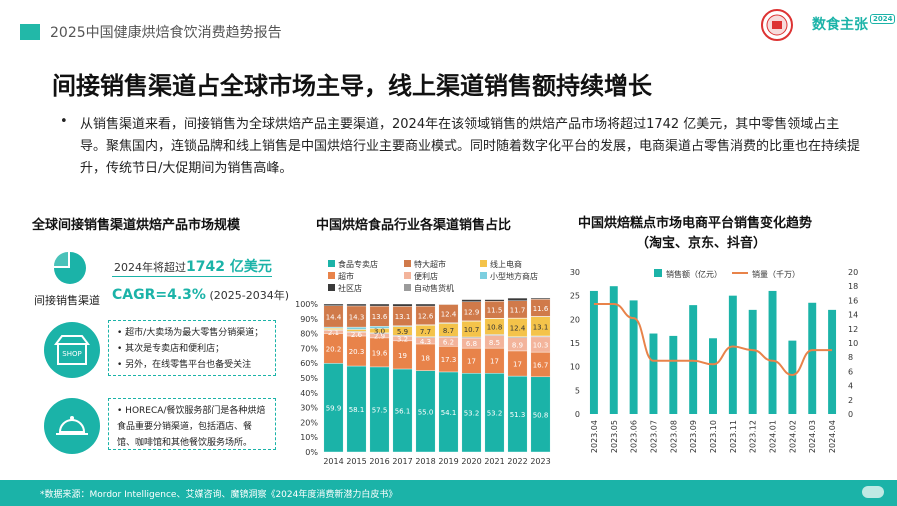  What do you see at coordinates (71, 354) in the screenshot?
I see `shop-sign-text: SHOP` at bounding box center [71, 354].